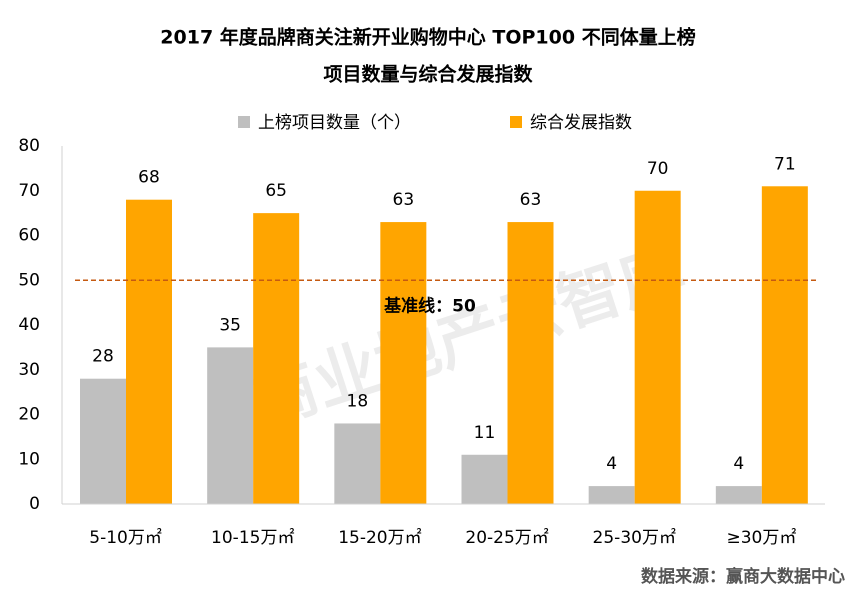 The width and height of the screenshot is (855, 590). Describe the element at coordinates (785, 164) in the screenshot. I see `data-label: 71` at that location.